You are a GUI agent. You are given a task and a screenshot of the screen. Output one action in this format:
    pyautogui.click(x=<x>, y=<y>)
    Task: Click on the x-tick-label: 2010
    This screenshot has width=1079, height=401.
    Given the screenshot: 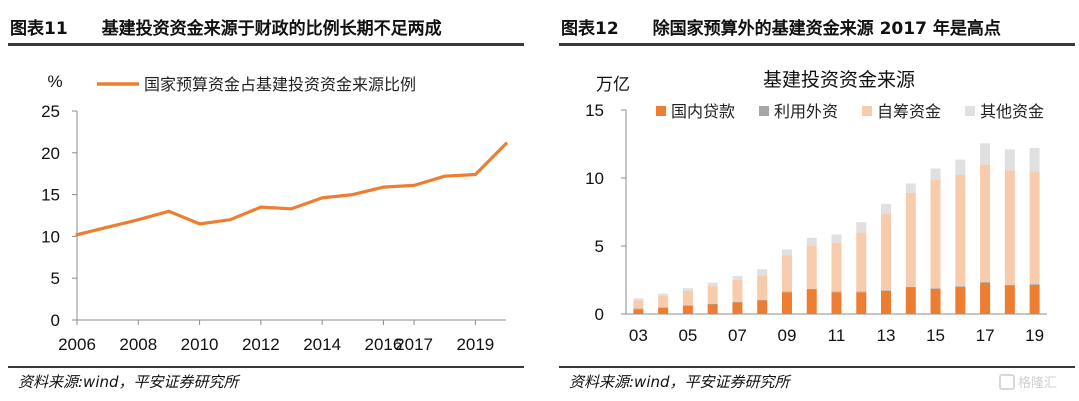 What is the action you would take?
    pyautogui.click(x=200, y=344)
    